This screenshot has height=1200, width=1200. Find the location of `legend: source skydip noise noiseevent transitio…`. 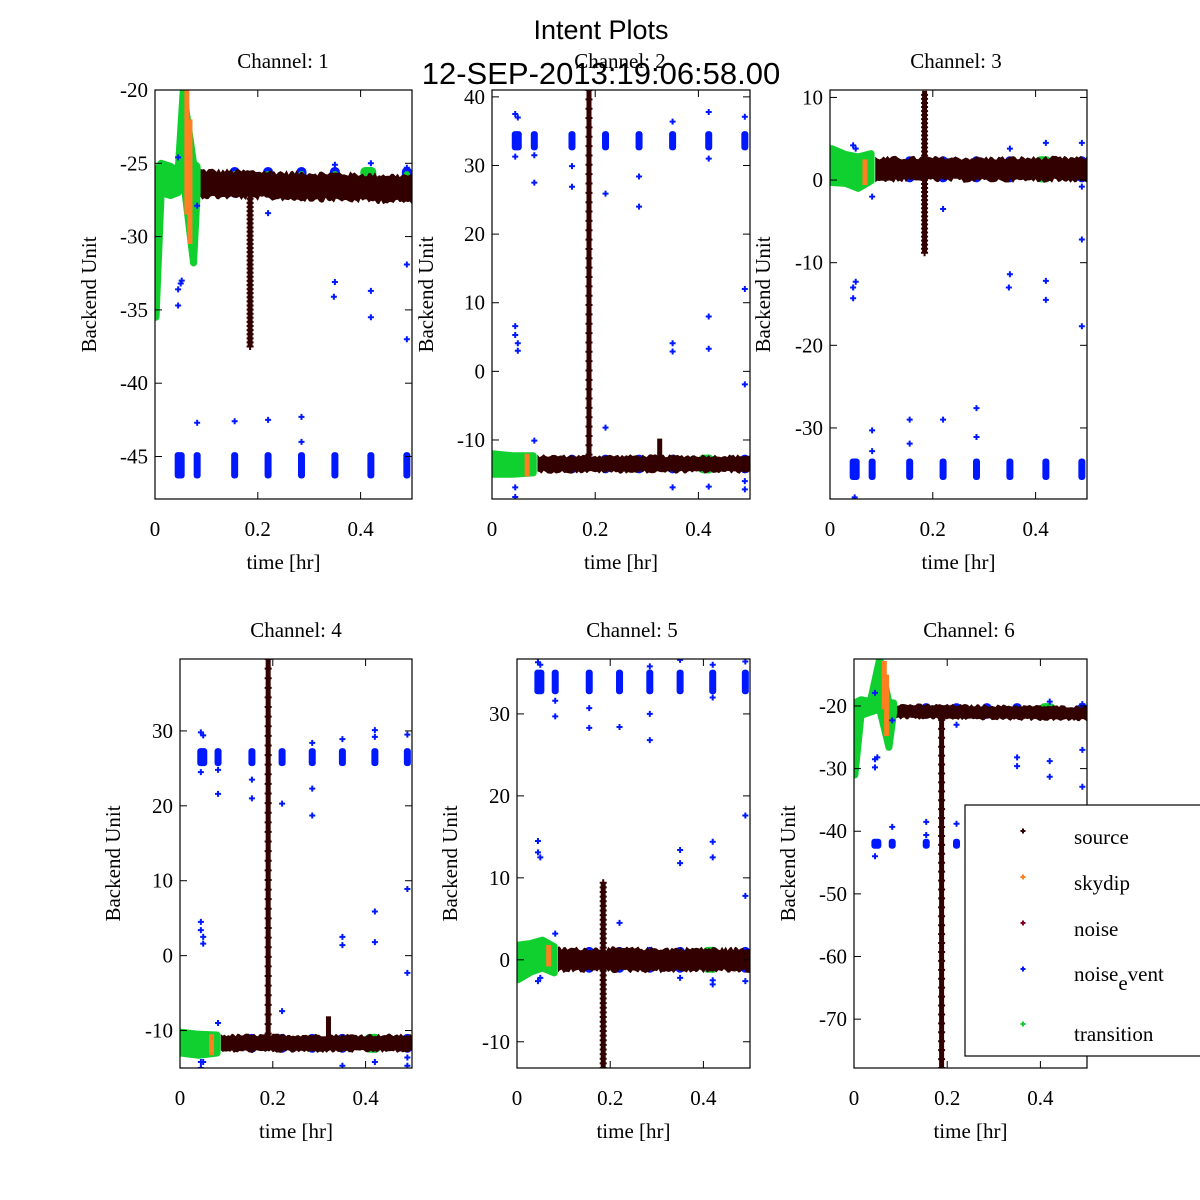

legend: source skydip noise noiseevent transitio… is located at coordinates (1082, 930).